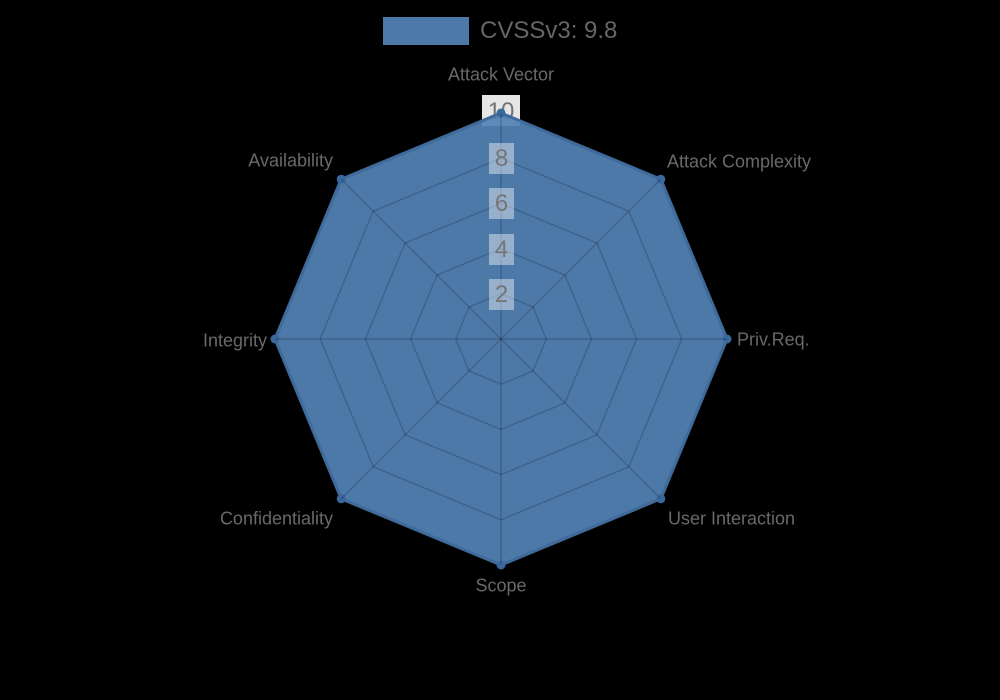  What do you see at coordinates (341, 179) in the screenshot?
I see `data-point-availability` at bounding box center [341, 179].